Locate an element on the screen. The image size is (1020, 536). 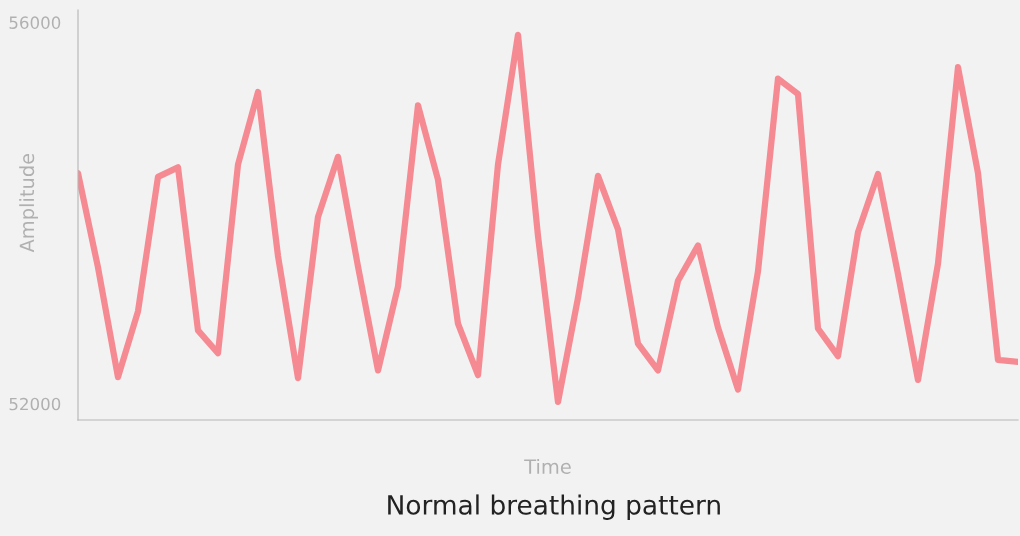
y-tick-label: 52000 is located at coordinates (35, 404).